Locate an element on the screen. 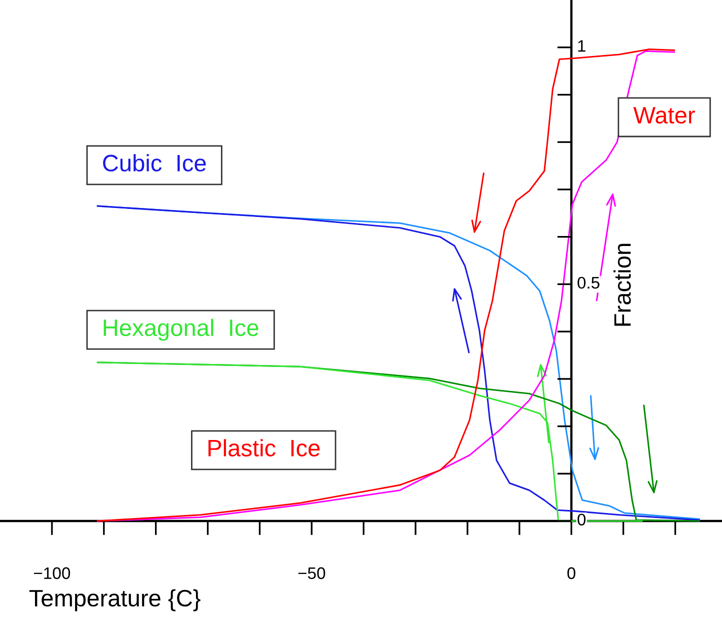  x-tick-label: 0 is located at coordinates (571, 573).